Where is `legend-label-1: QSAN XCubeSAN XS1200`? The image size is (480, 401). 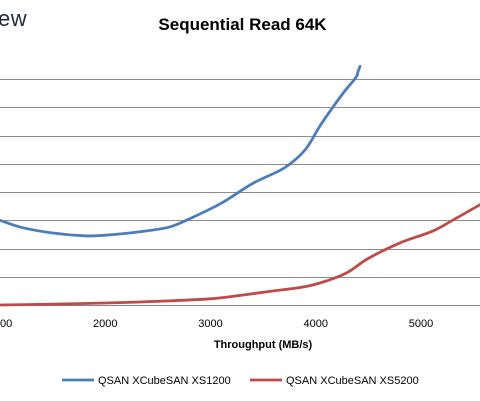 legend-label-1: QSAN XCubeSAN XS1200 is located at coordinates (164, 381).